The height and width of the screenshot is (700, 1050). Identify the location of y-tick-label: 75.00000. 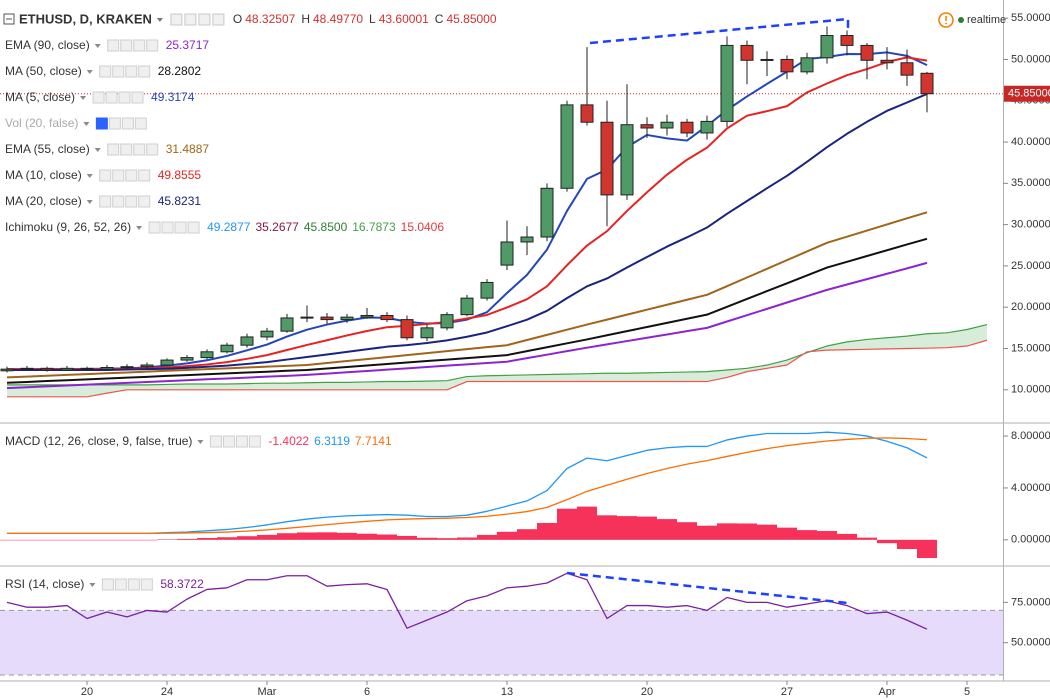
(1030, 602).